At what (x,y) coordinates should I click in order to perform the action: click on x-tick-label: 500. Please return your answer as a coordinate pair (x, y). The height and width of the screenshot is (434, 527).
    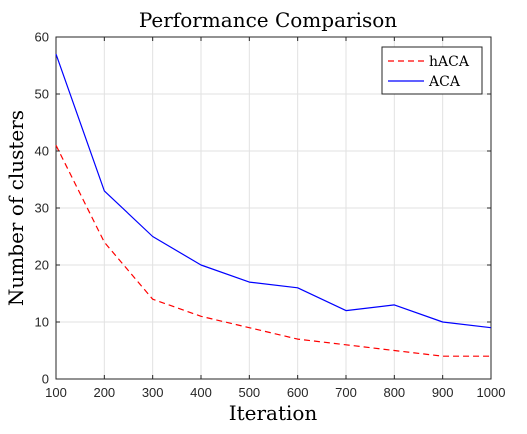
    Looking at the image, I should click on (249, 392).